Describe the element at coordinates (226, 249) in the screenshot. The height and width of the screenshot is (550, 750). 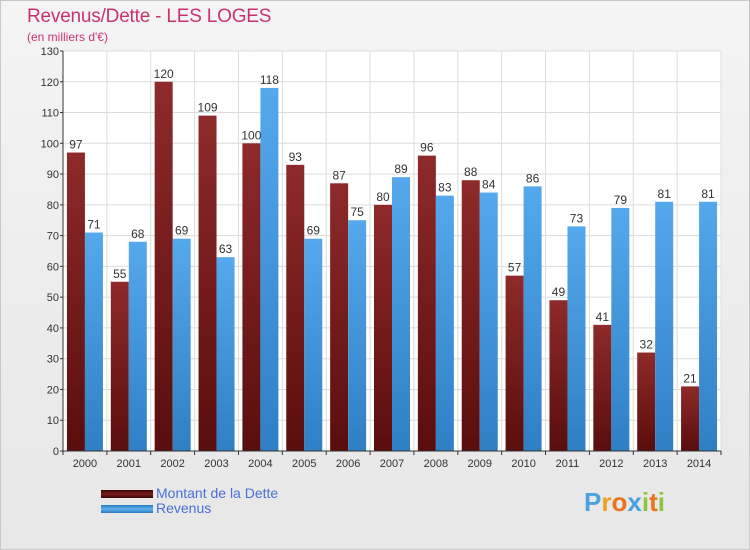
I see `data-label: 63` at that location.